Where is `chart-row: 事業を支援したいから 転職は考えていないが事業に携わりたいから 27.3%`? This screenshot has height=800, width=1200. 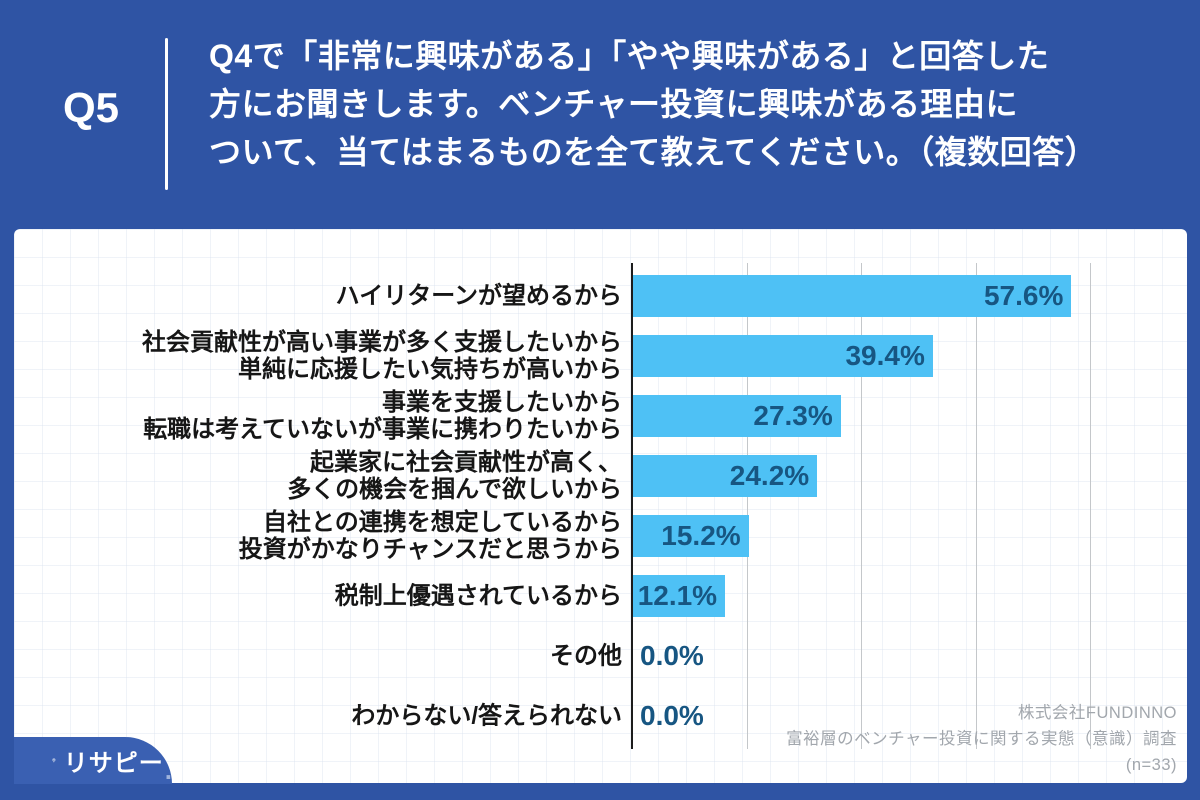
chart-row: 事業を支援したいから 転職は考えていないが事業に携わりたいから 27.3% is located at coordinates (600, 416).